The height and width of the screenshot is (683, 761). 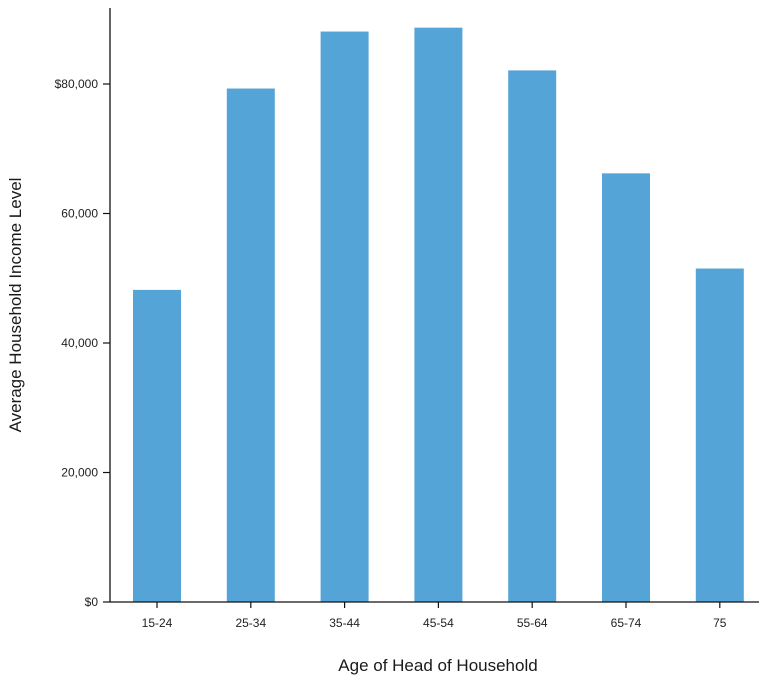 What do you see at coordinates (77, 84) in the screenshot?
I see `y-tick-label: $80,000` at bounding box center [77, 84].